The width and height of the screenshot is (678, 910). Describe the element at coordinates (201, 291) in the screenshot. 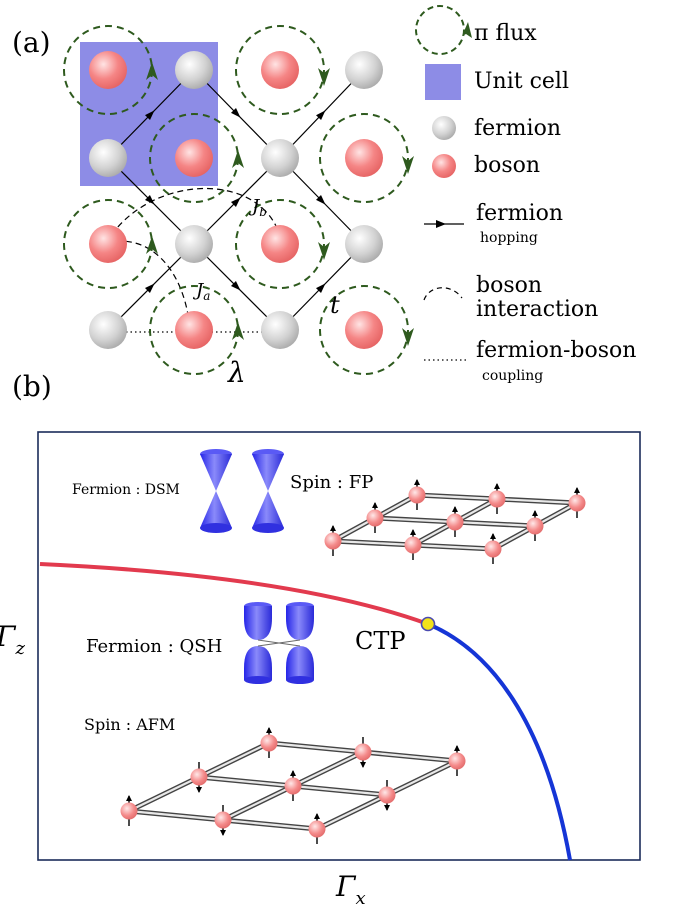

I see `ja-symbol: Ja` at that location.